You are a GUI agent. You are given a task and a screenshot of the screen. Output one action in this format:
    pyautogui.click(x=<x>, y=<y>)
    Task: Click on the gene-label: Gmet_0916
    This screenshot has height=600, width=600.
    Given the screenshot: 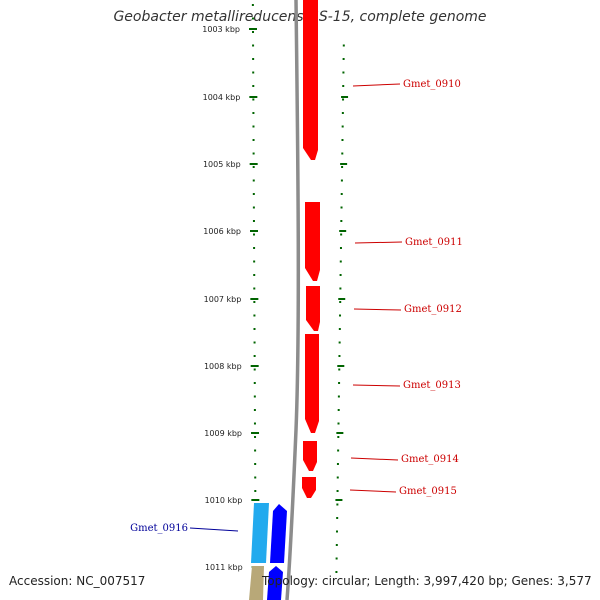 What is the action you would take?
    pyautogui.click(x=159, y=528)
    